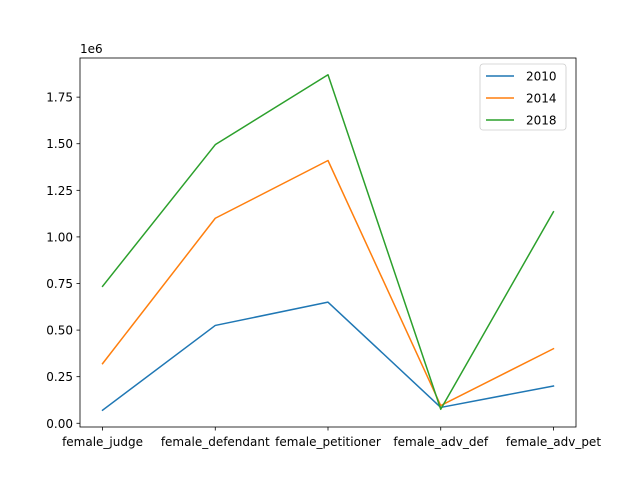  What do you see at coordinates (440, 442) in the screenshot?
I see `x-tick-label: female_adv_def` at bounding box center [440, 442].